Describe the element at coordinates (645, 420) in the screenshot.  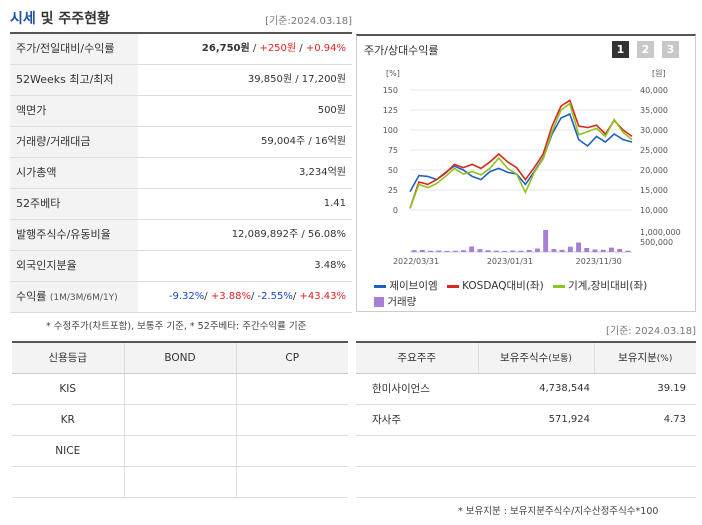
I see `holder-pct: 4.73` at that location.